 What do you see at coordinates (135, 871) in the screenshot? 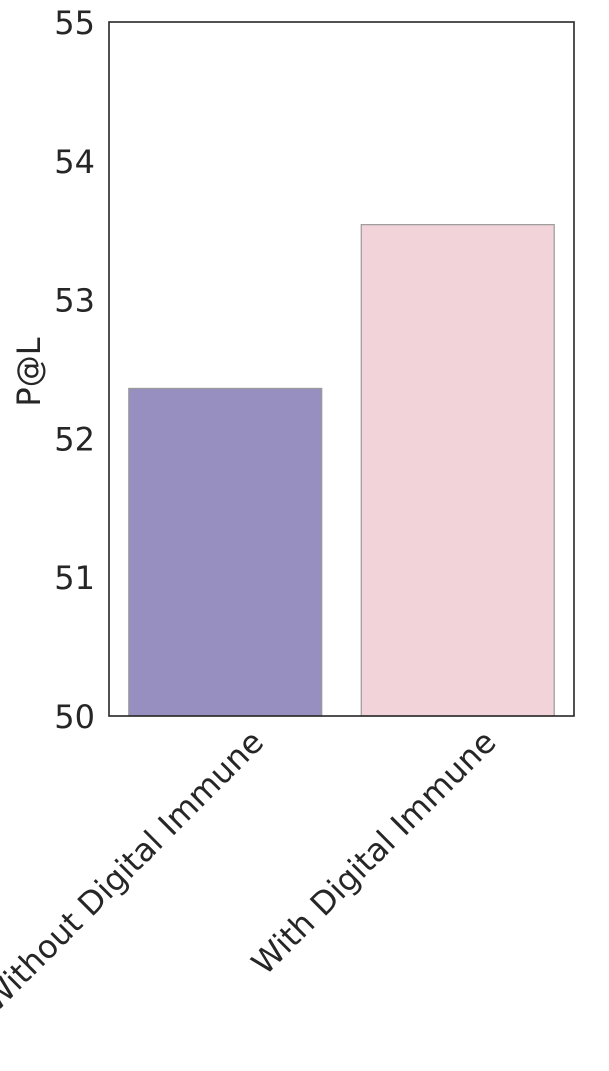
I see `x-tick-label-0: Without Digital Immune` at bounding box center [135, 871].